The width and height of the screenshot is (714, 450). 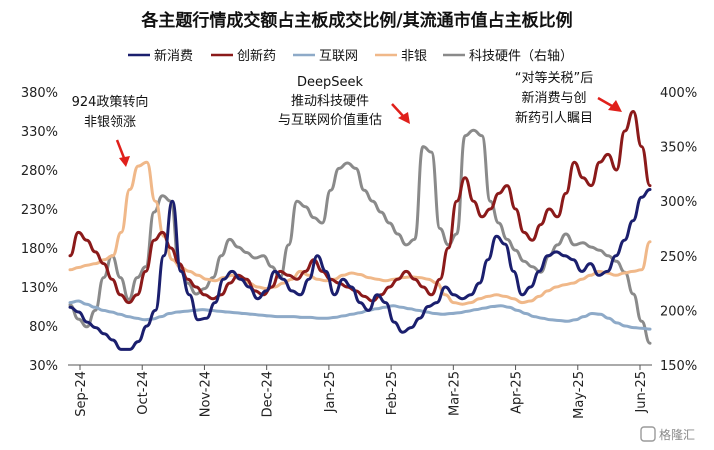 What do you see at coordinates (605, 102) in the screenshot?
I see `annotation-tariff-arrow-shaft` at bounding box center [605, 102].